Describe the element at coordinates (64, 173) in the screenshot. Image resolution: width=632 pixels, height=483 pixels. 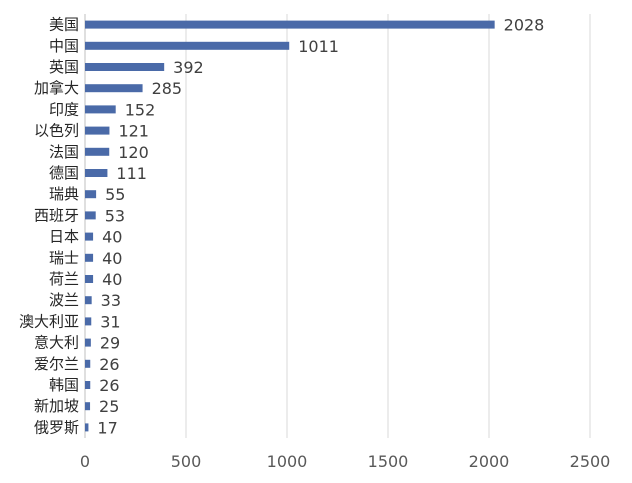
I see `category-label: 德国` at that location.